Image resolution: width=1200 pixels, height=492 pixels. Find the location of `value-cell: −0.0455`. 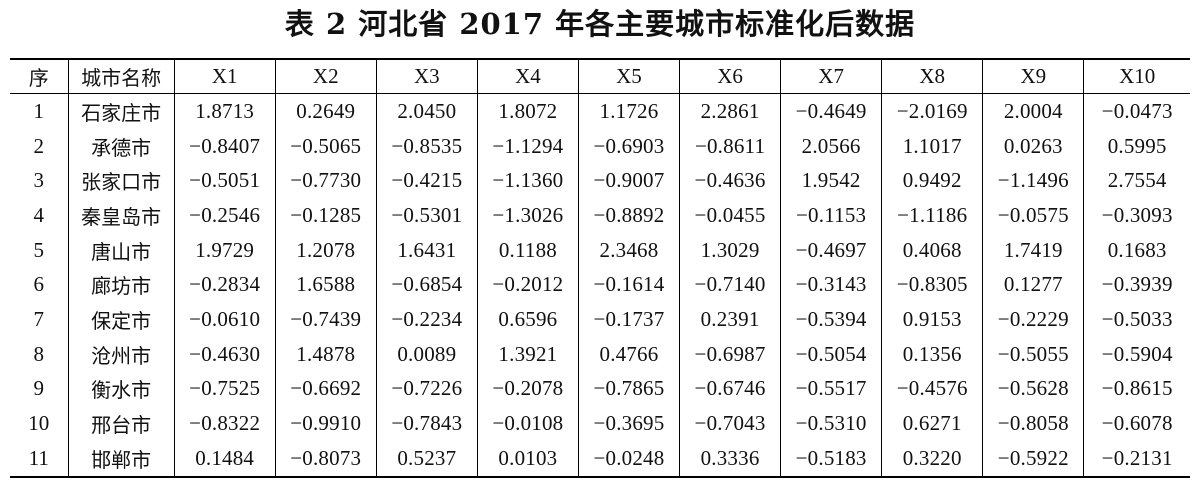

value-cell: −0.0455 is located at coordinates (730, 215).